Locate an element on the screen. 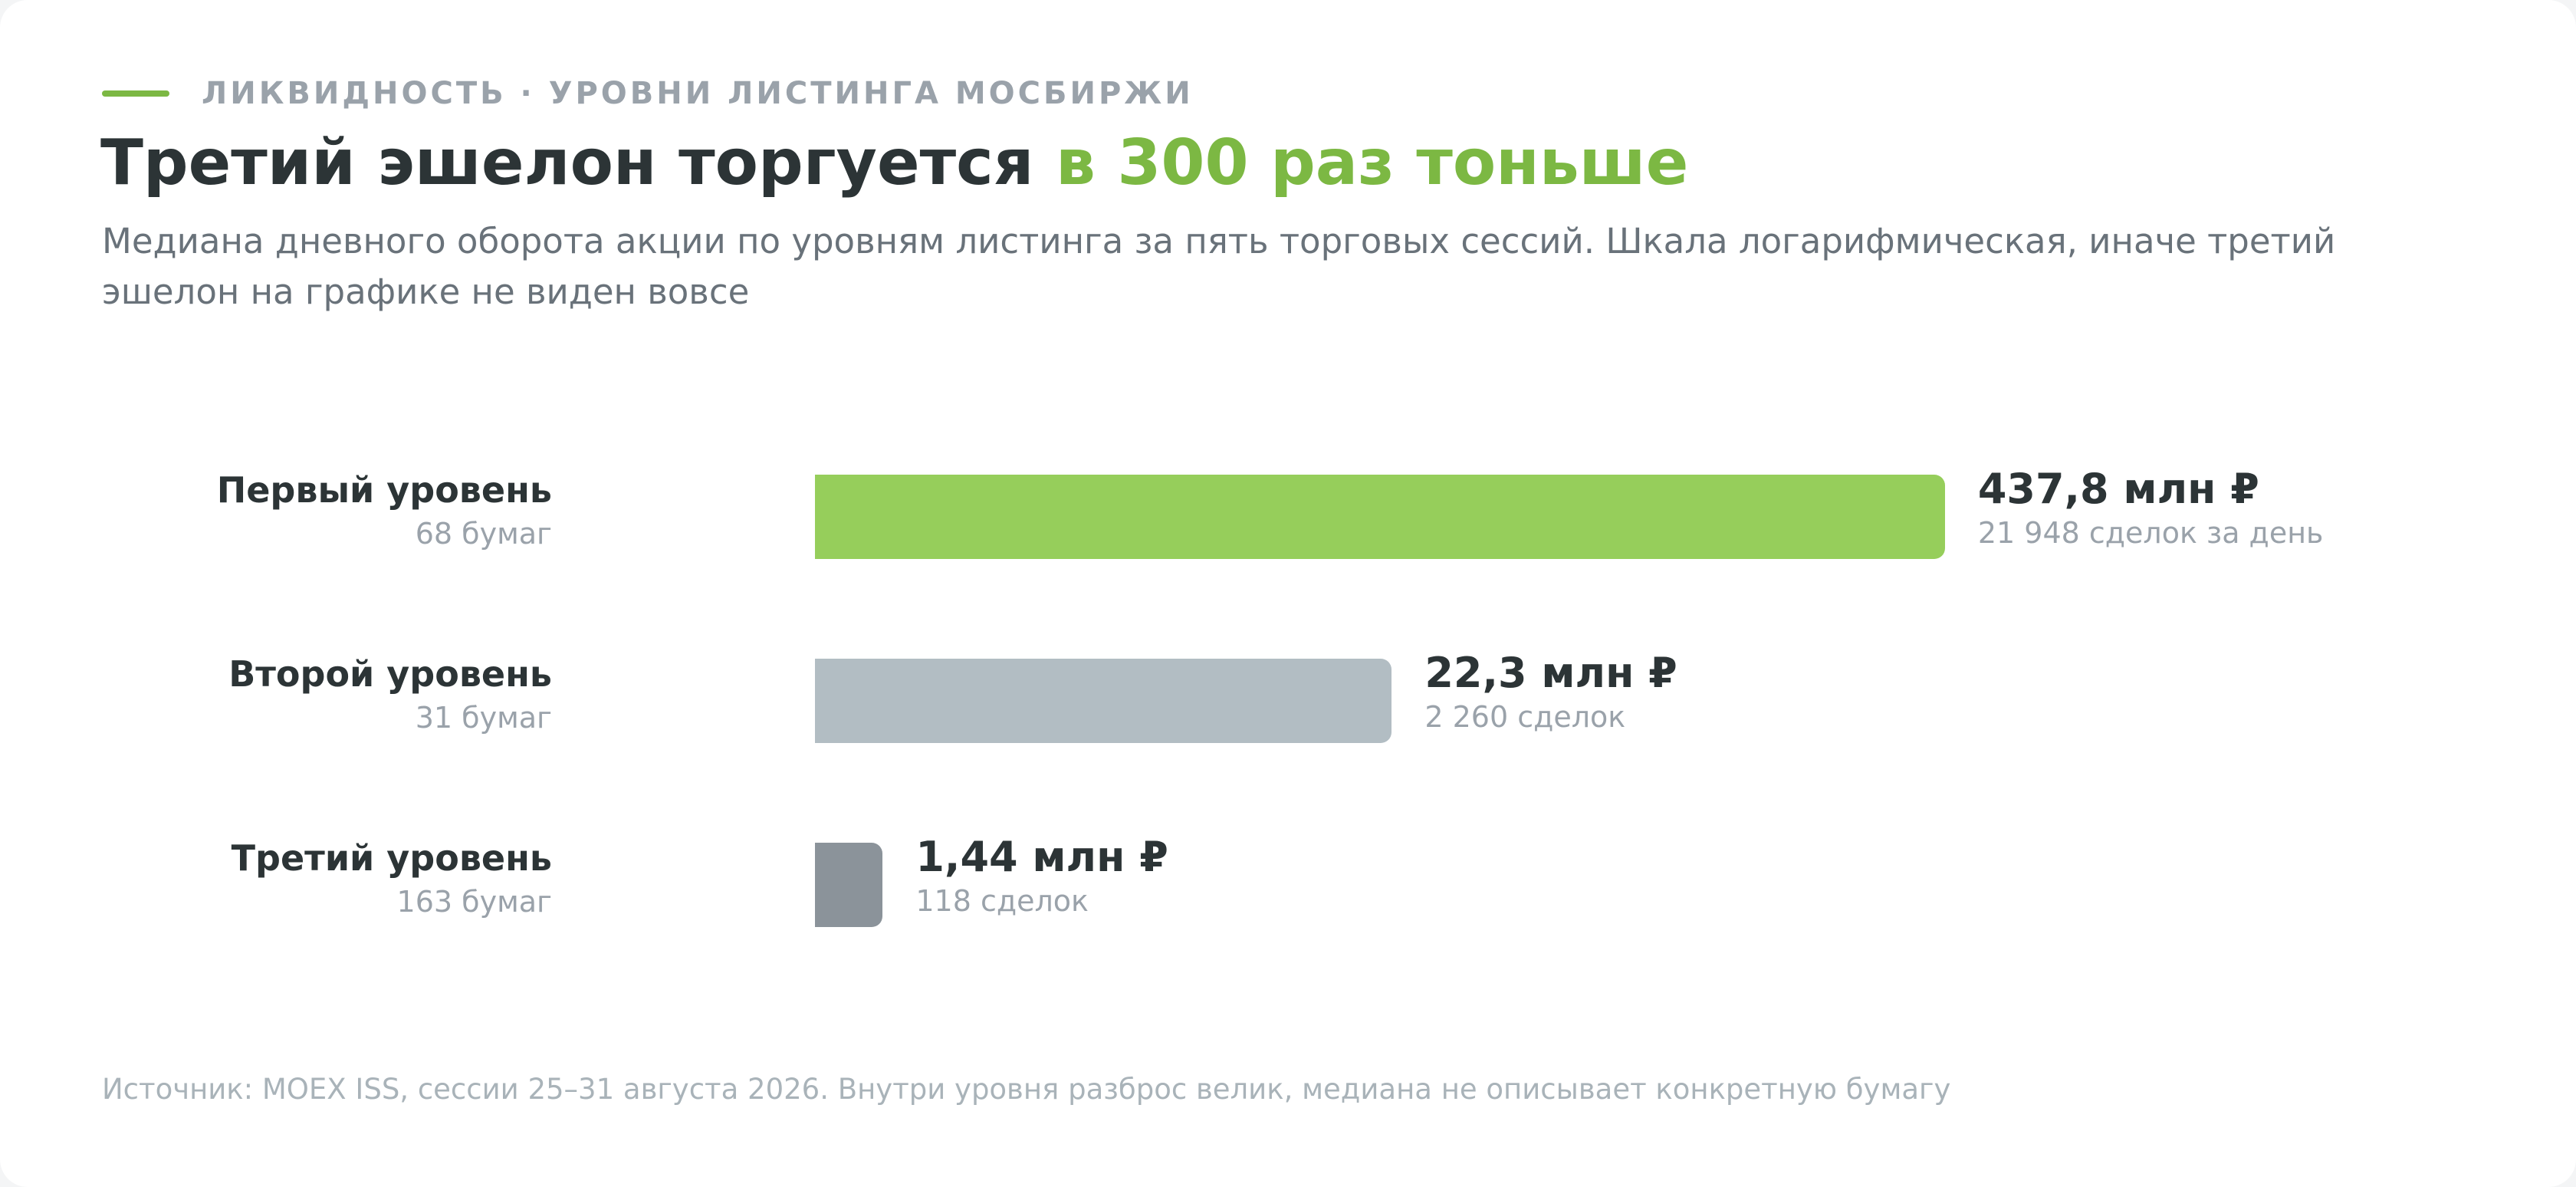 Image resolution: width=2576 pixels, height=1187 pixels. value-amount: 22,3 млн ₽ is located at coordinates (1550, 673).